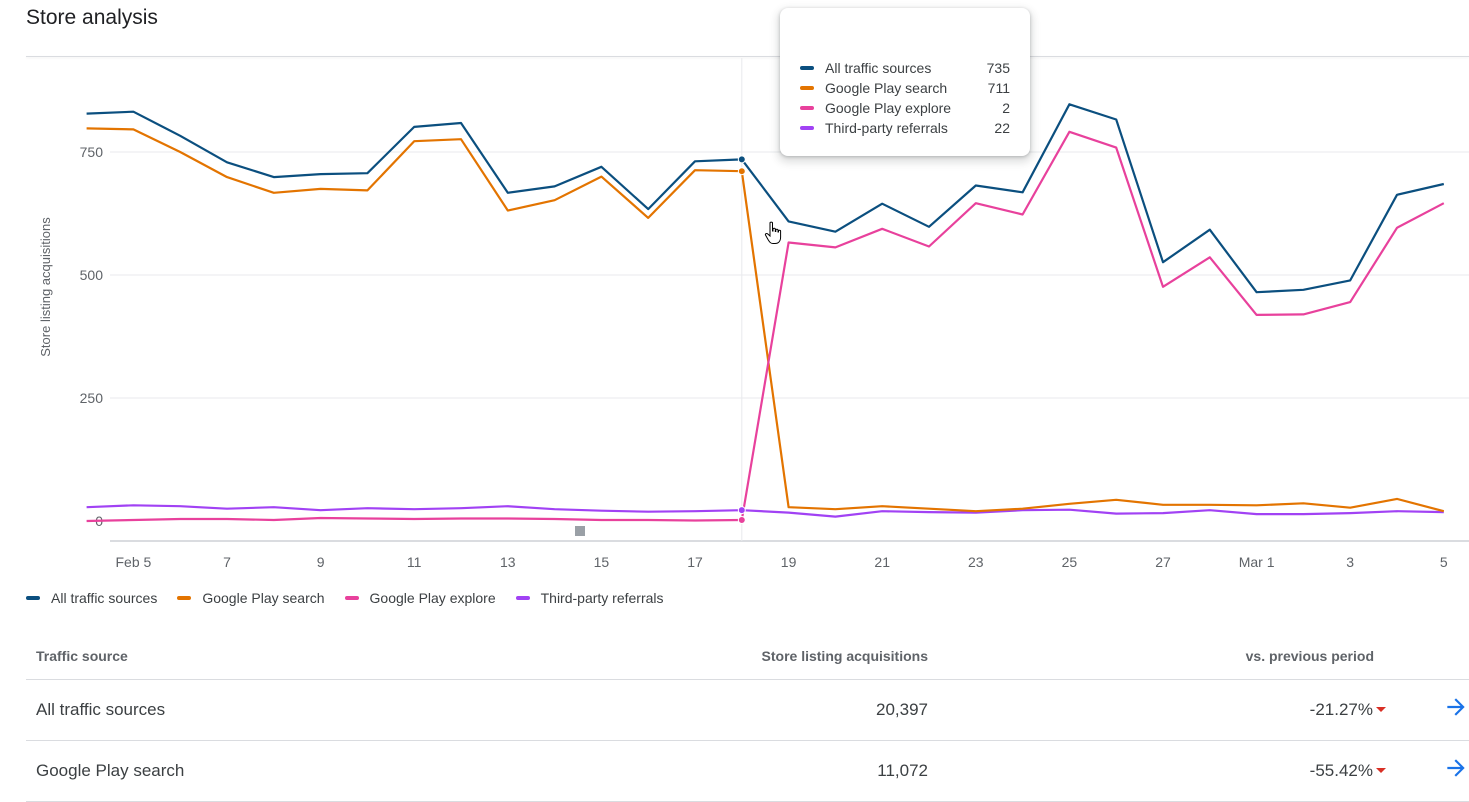  Describe the element at coordinates (844, 656) in the screenshot. I see `header-acquisitions: Store listing acquisitions` at that location.